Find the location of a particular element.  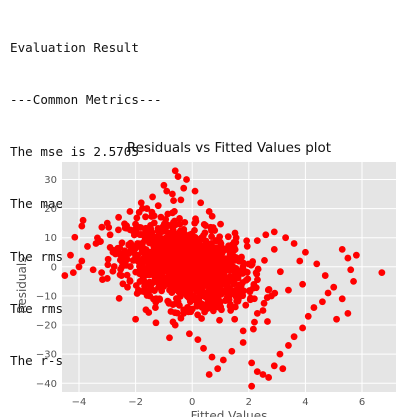

y-tick-label: −10 is located at coordinates (46, 296).